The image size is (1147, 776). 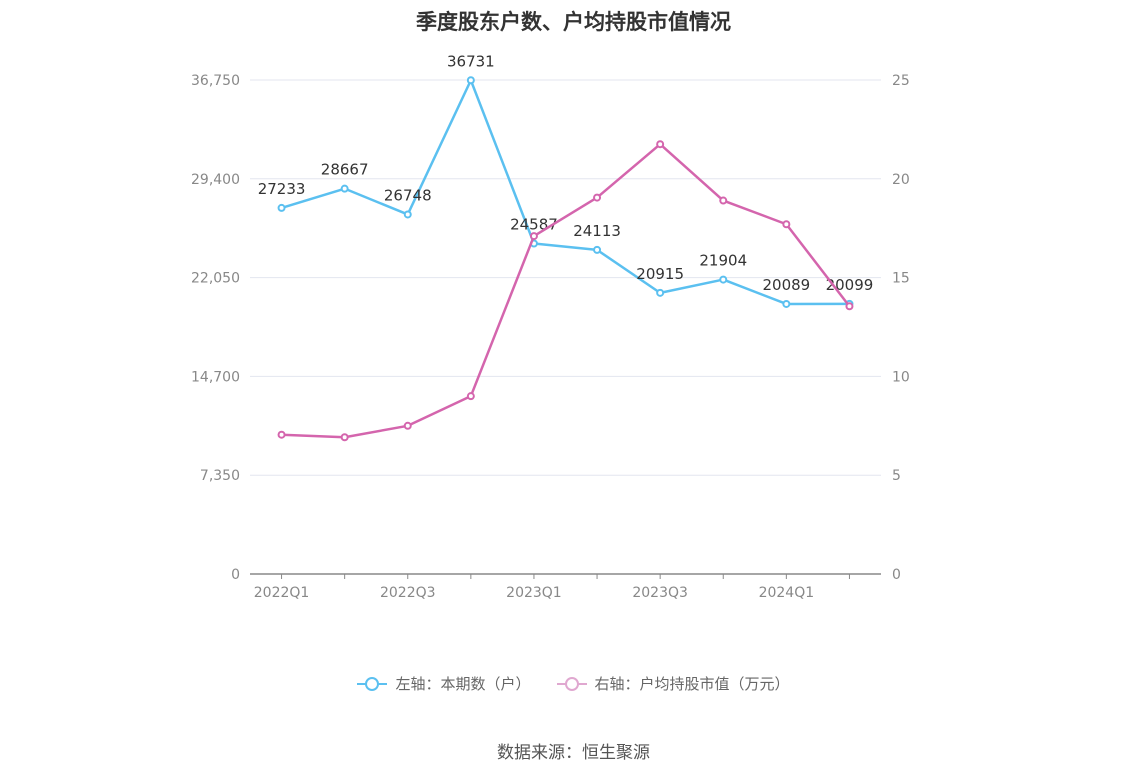 What do you see at coordinates (215, 180) in the screenshot?
I see `y-left-tick-label: 29,400` at bounding box center [215, 180].